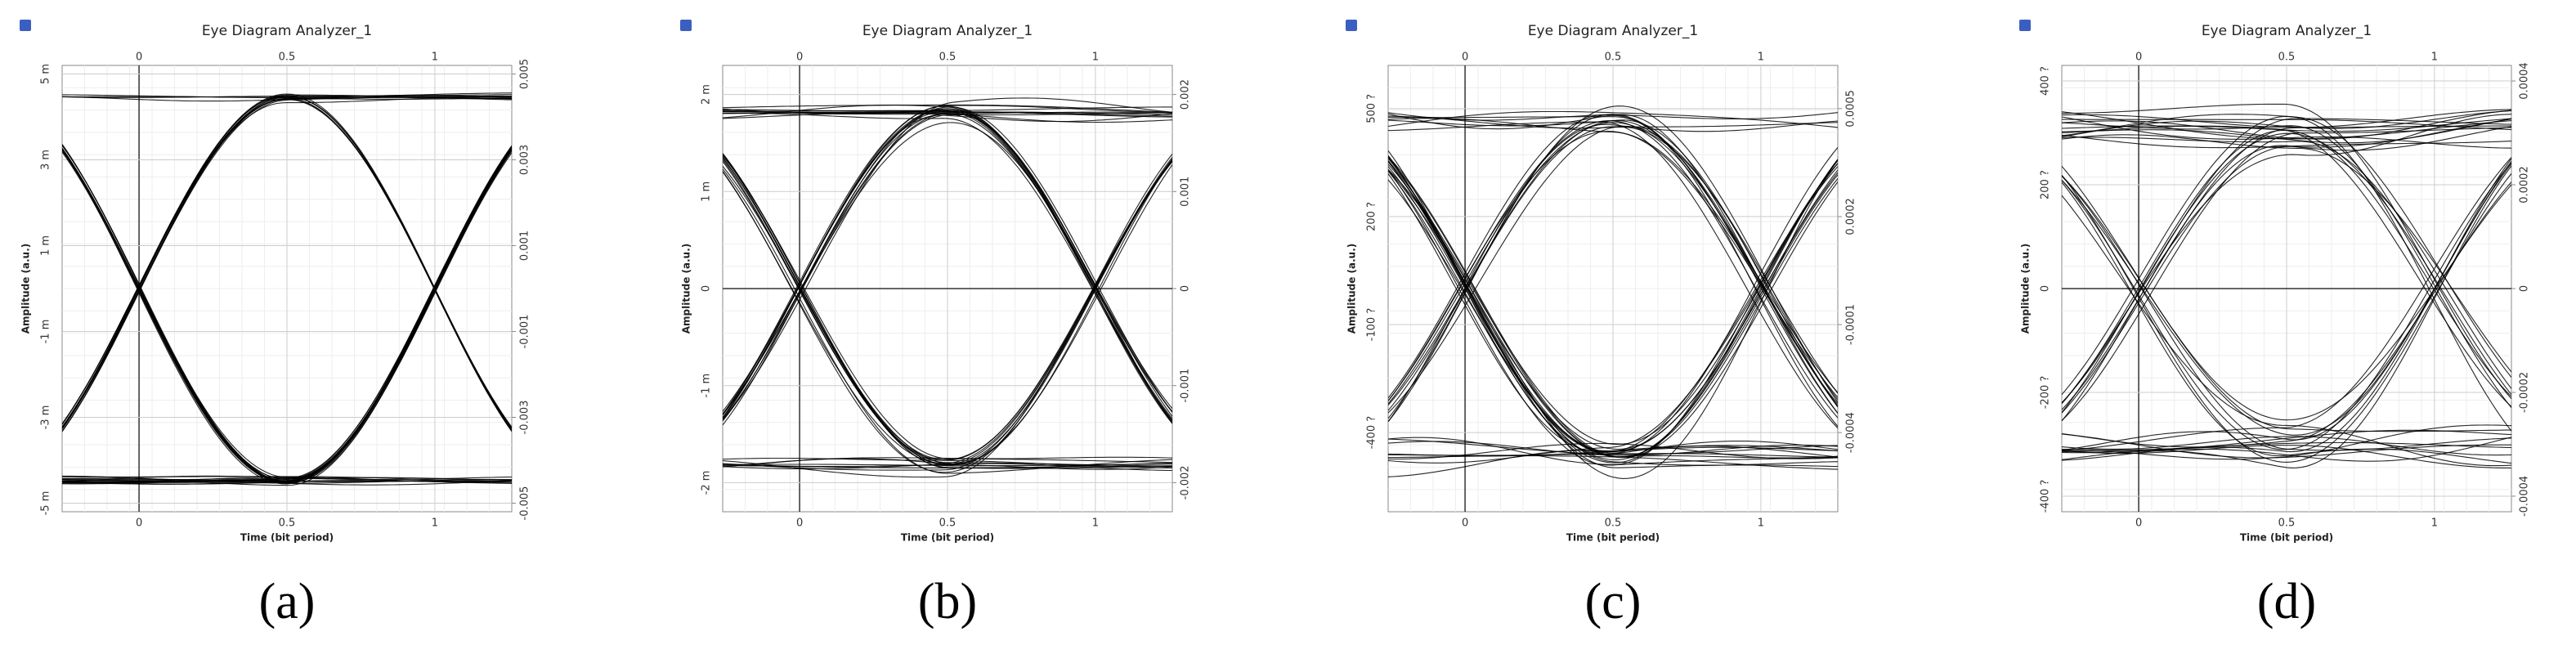 This screenshot has width=2576, height=654. I want to click on y-tick-label: -2 m, so click(707, 483).